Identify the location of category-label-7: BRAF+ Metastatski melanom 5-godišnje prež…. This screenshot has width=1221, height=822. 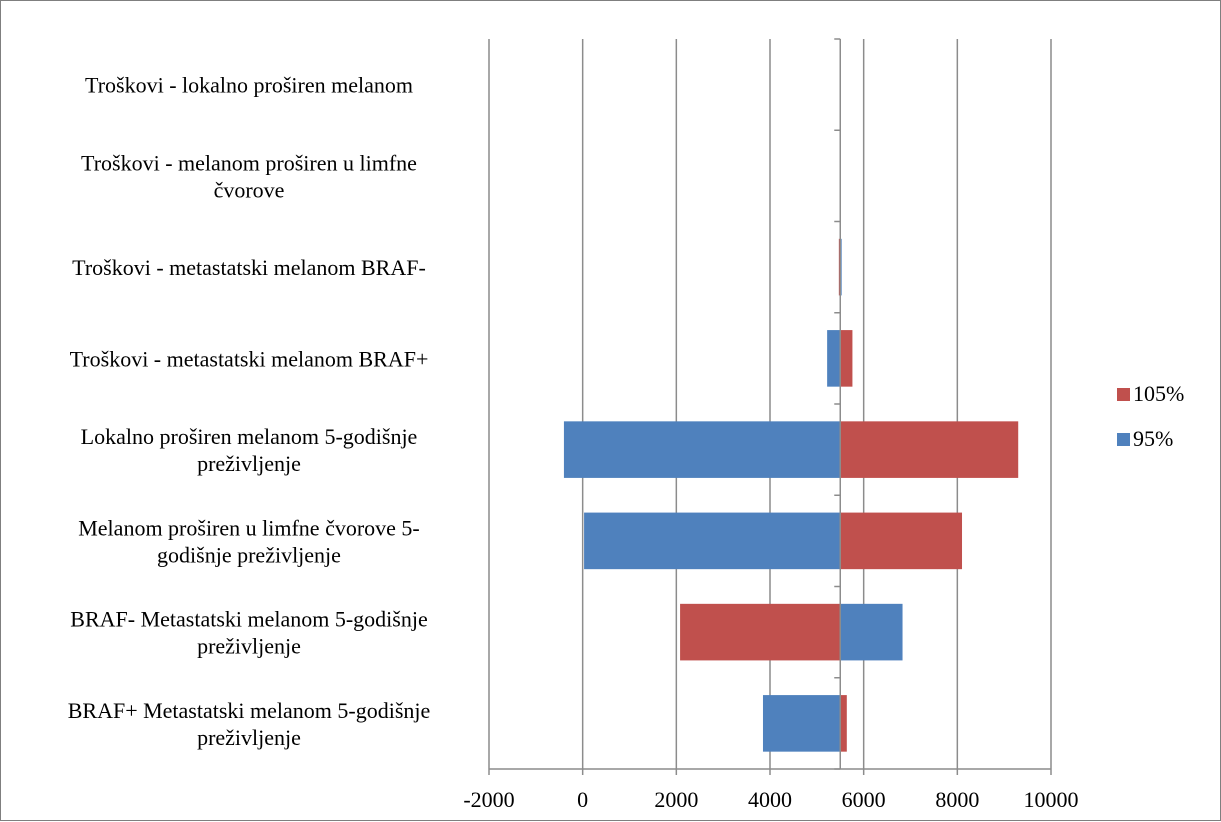
(249, 724).